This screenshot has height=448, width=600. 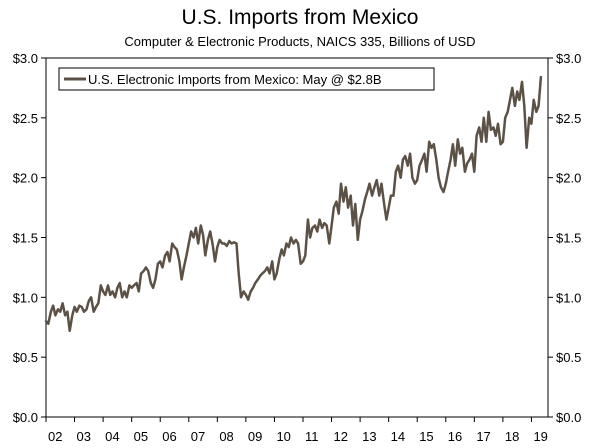 What do you see at coordinates (25, 118) in the screenshot?
I see `y-tick-label-left: $2.5` at bounding box center [25, 118].